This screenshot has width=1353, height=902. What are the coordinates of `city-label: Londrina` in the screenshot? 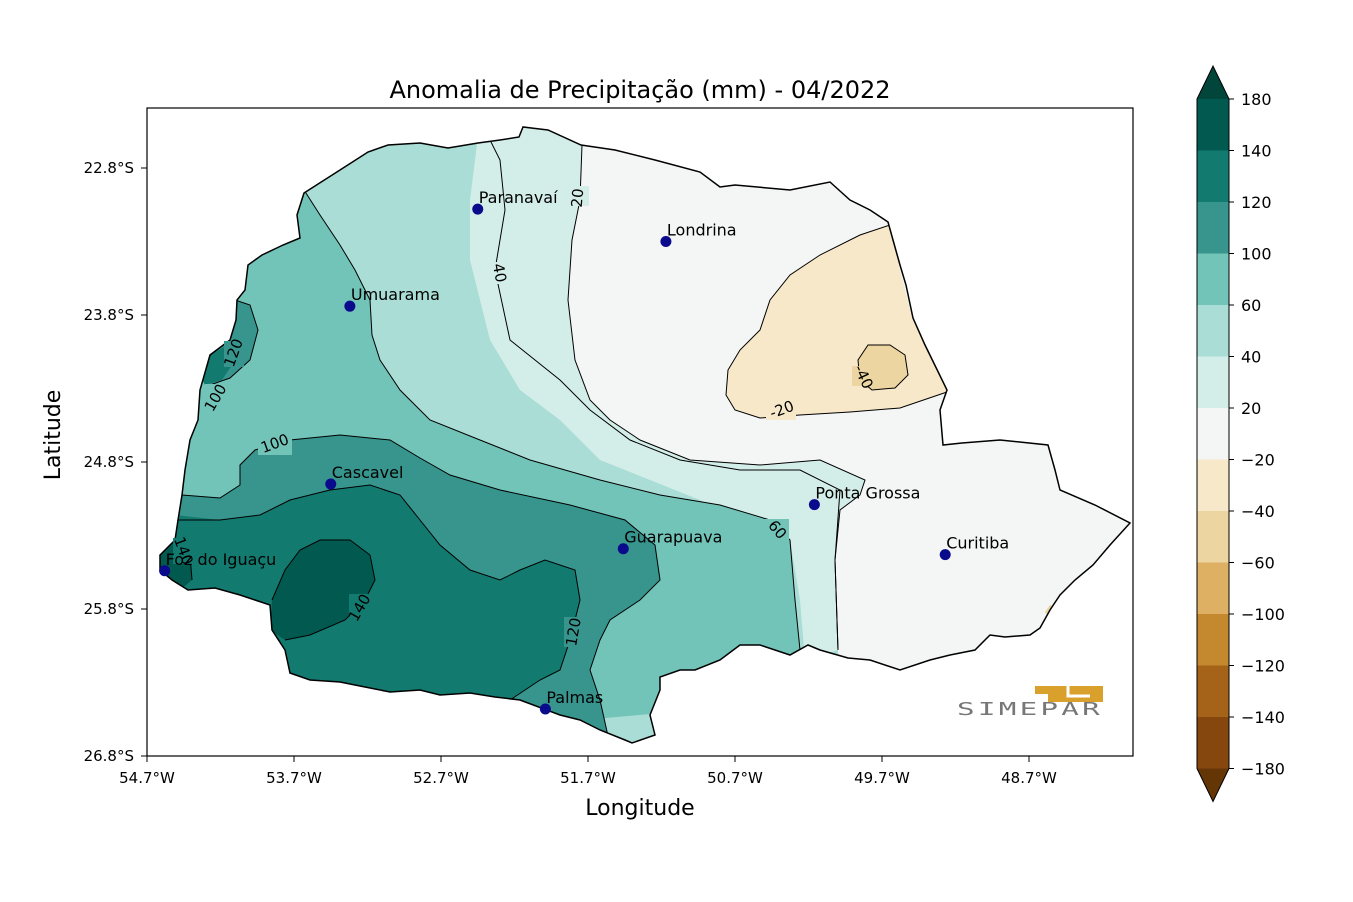 It's located at (702, 230).